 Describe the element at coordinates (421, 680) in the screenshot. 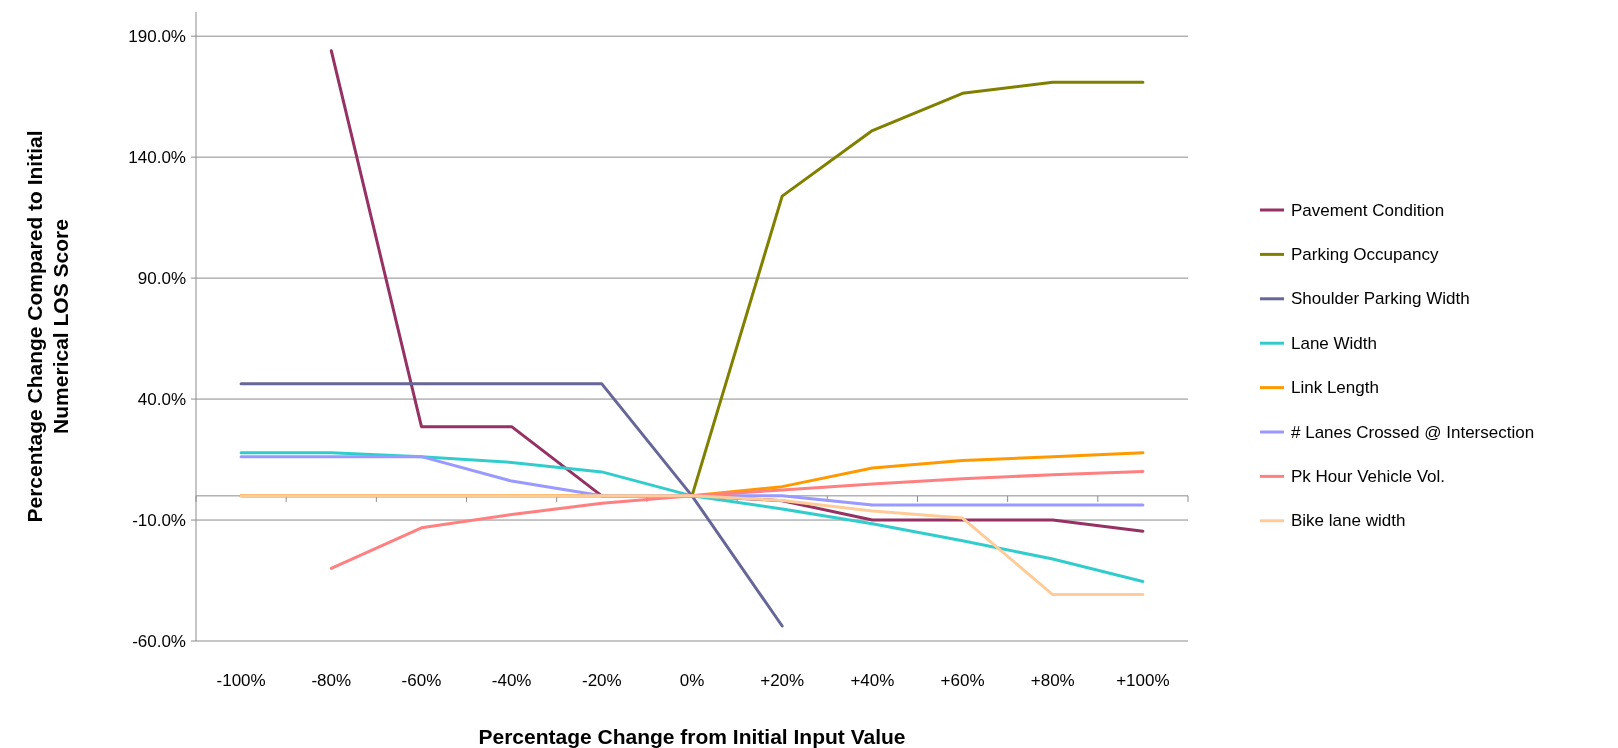

I see `x-tick-label: -60%` at that location.